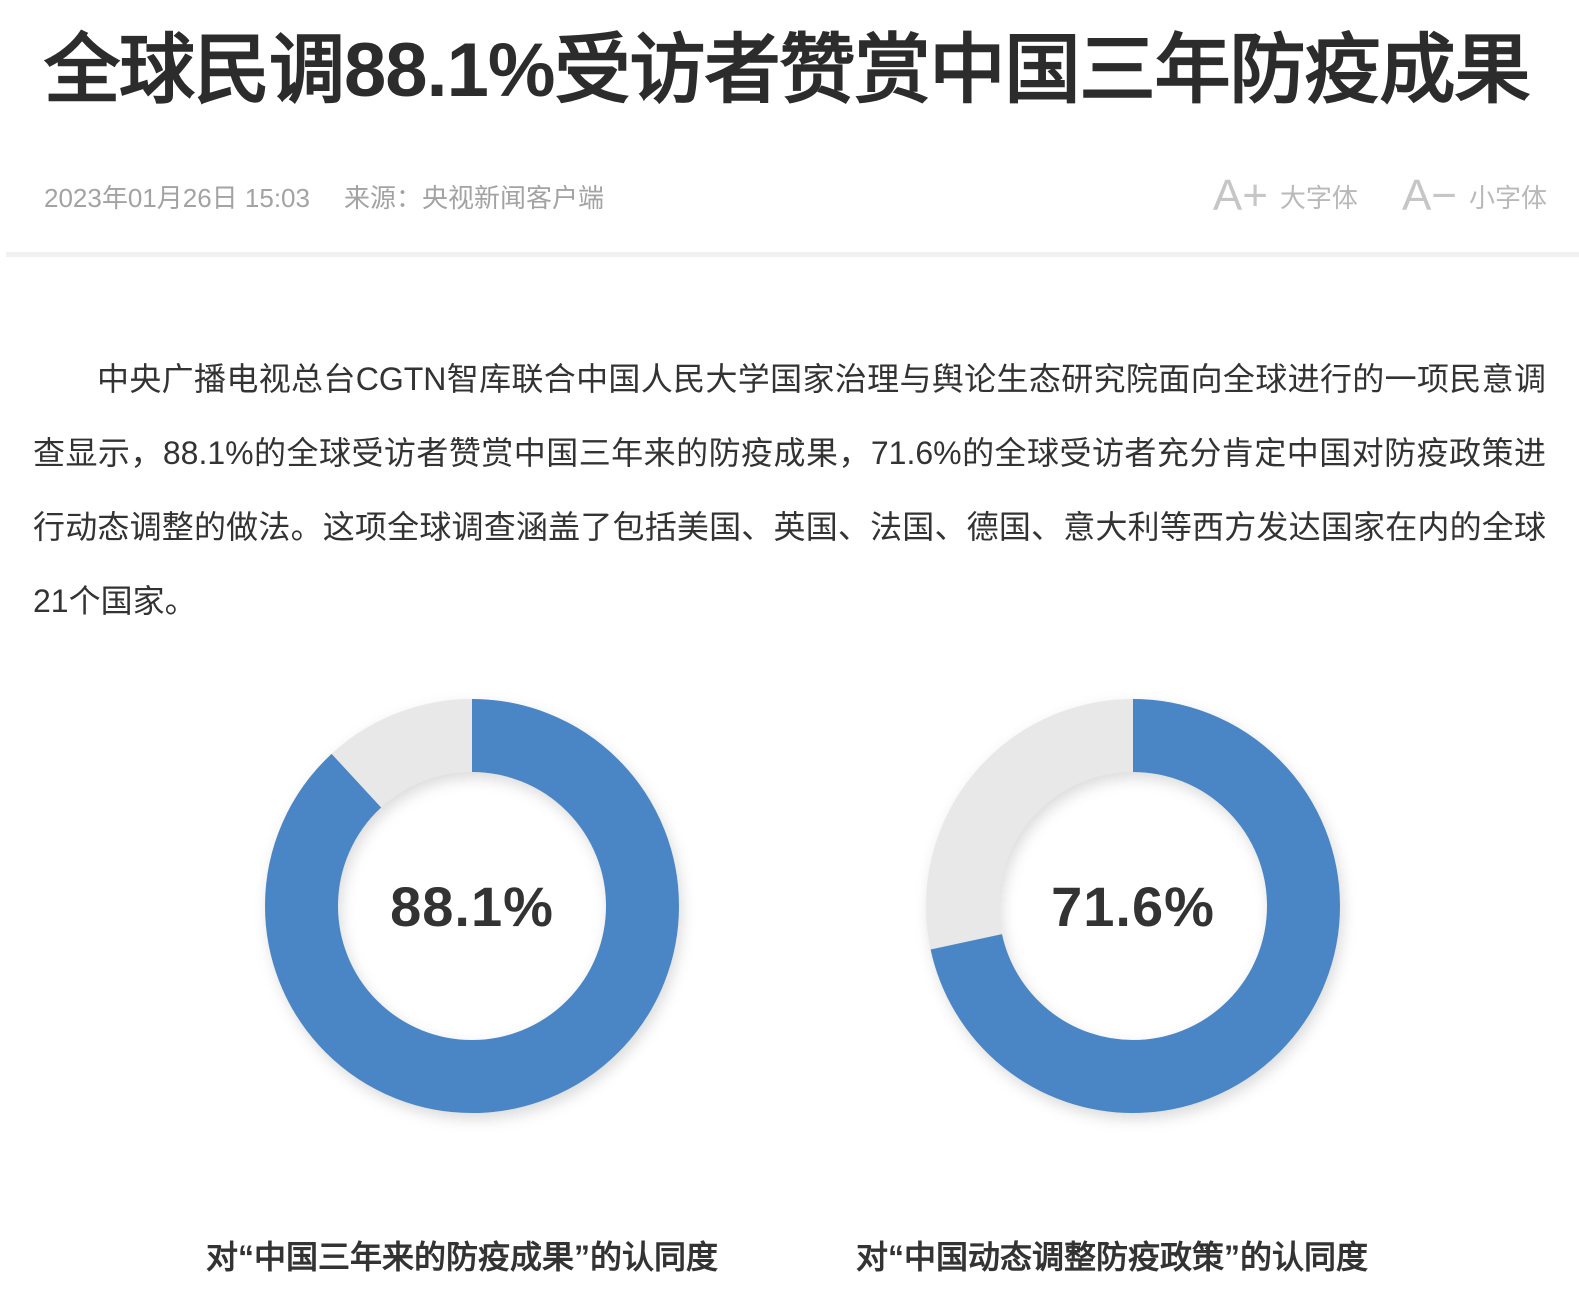  I want to click on donut-value-label-1: 88.1%, so click(472, 906).